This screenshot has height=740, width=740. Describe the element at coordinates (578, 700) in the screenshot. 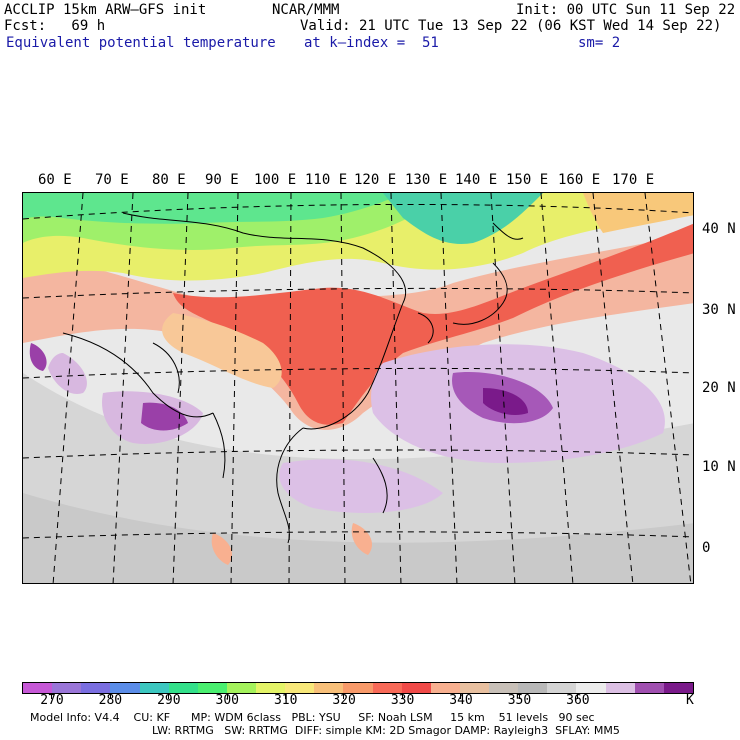

I see `colorbar-label: 360` at that location.